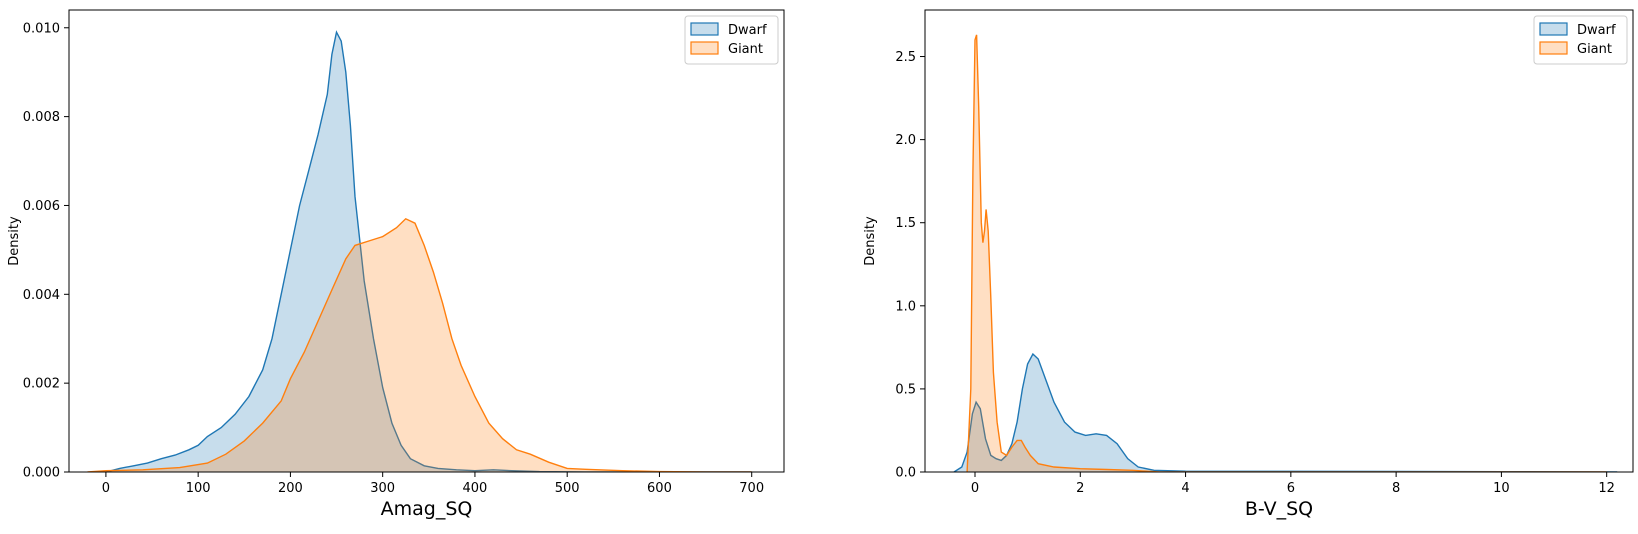 The image size is (1638, 534). Describe the element at coordinates (659, 488) in the screenshot. I see `x-tick-label: 600` at that location.